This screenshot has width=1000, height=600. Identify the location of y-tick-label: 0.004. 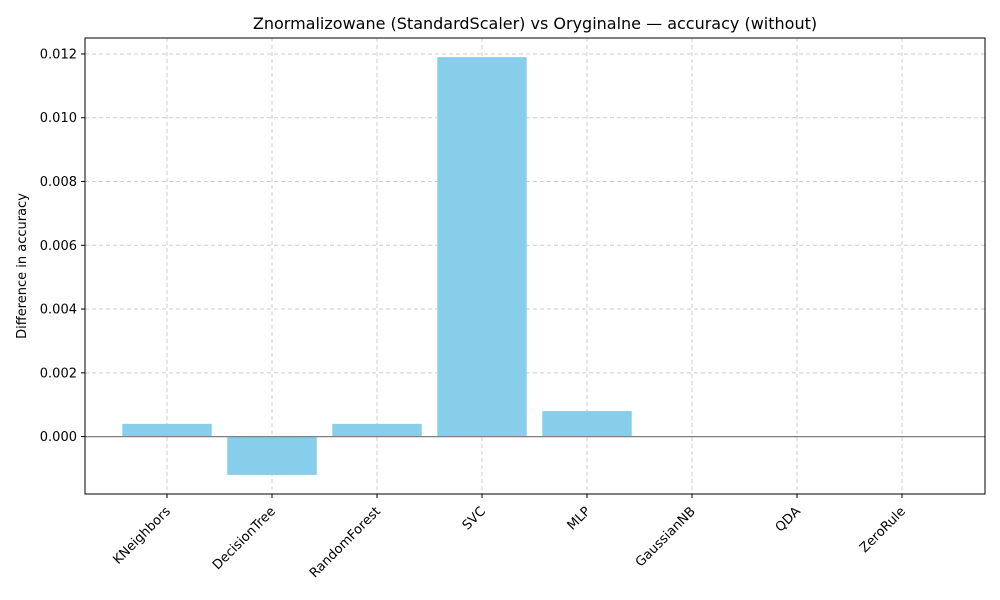
(58, 310).